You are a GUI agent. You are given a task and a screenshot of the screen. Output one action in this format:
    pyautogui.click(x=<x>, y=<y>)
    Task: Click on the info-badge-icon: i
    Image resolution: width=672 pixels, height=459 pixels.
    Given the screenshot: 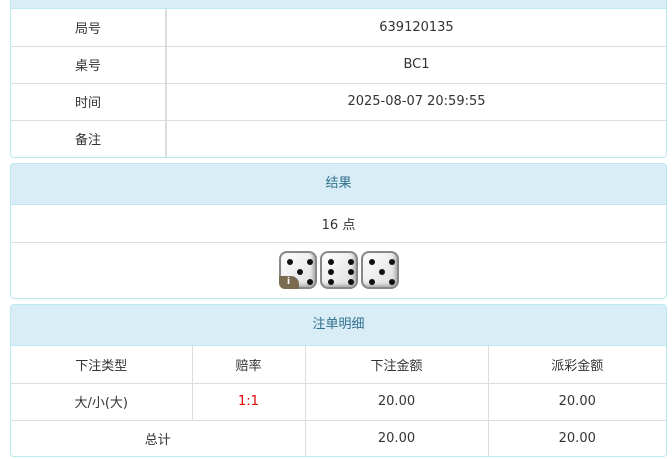 What is the action you would take?
    pyautogui.click(x=288, y=283)
    